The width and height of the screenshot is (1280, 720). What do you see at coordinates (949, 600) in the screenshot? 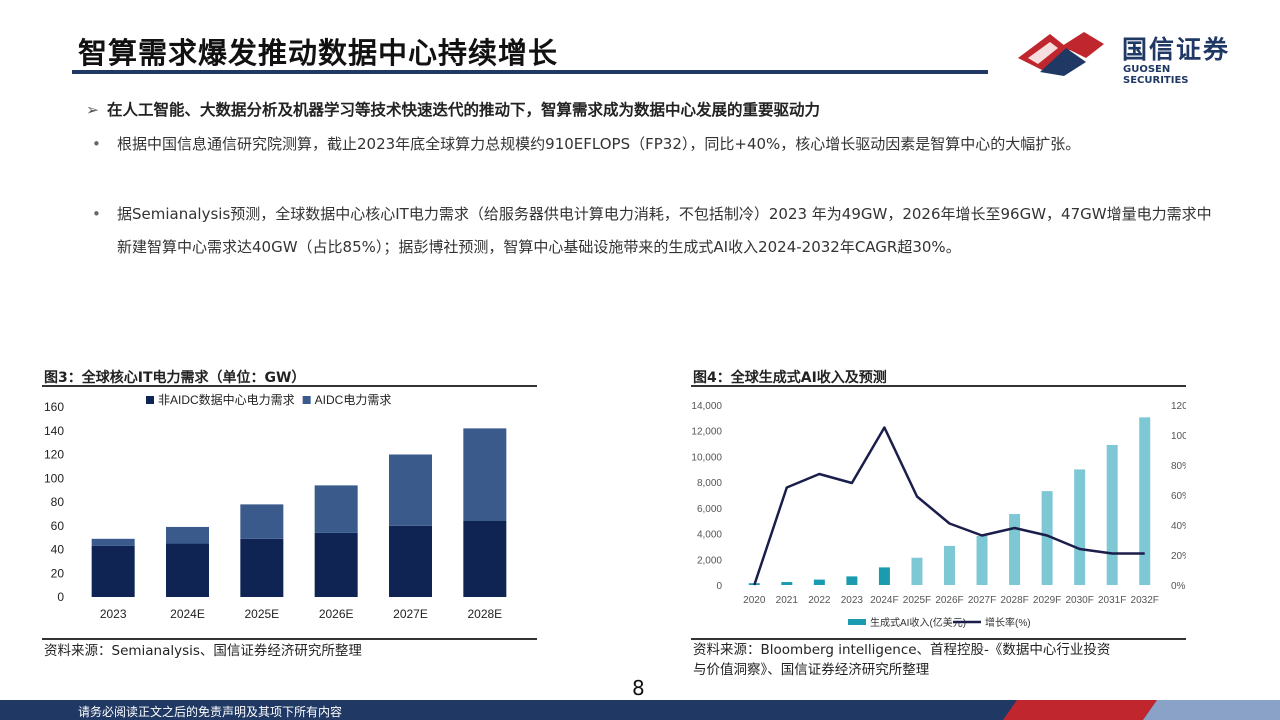
I see `x-tick-label: 2026F` at bounding box center [949, 600].